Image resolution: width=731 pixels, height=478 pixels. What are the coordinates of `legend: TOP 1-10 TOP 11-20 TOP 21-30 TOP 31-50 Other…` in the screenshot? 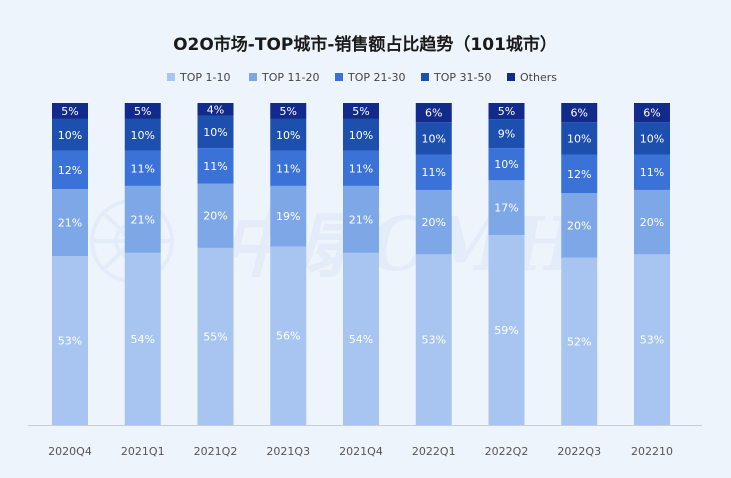 It's located at (362, 77).